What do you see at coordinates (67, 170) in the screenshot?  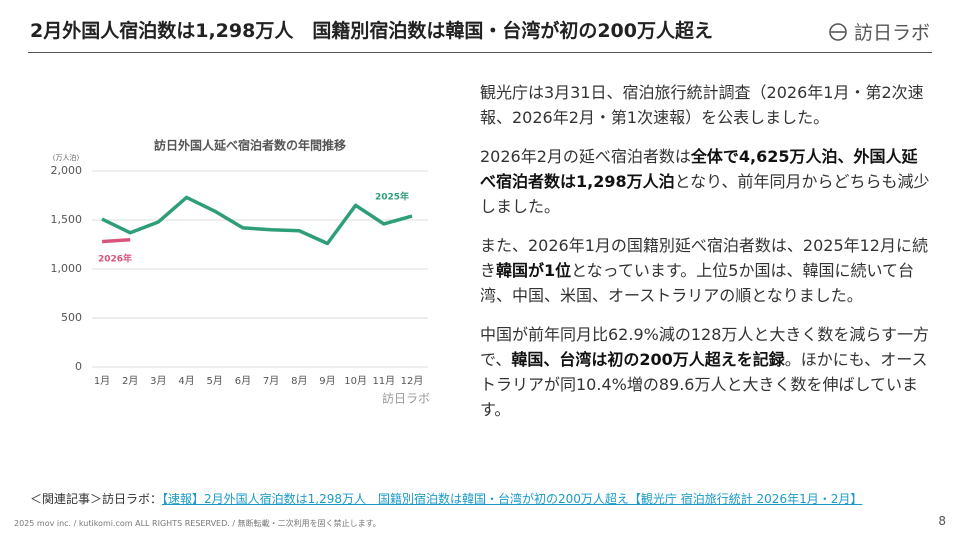 I see `y-tick-label: 2,000` at bounding box center [67, 170].